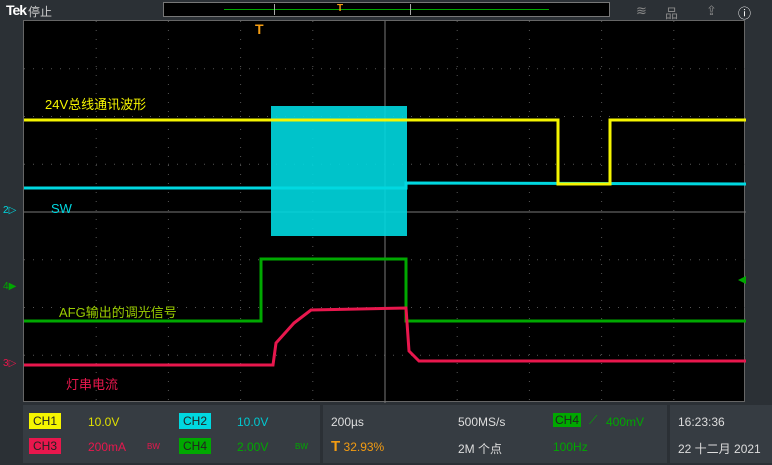  What do you see at coordinates (480, 449) in the screenshot?
I see `record-length: 2M 个点` at bounding box center [480, 449].